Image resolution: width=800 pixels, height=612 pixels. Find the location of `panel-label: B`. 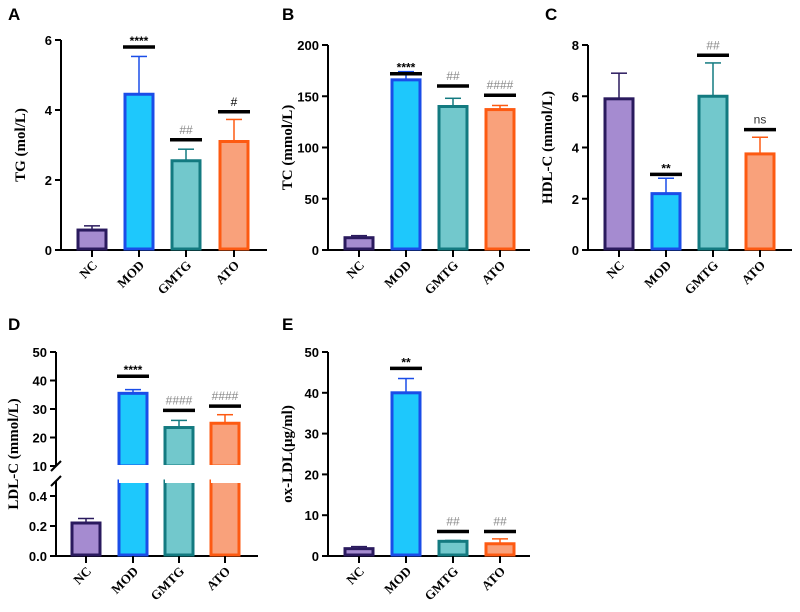

panel-label: B is located at coordinates (288, 14).